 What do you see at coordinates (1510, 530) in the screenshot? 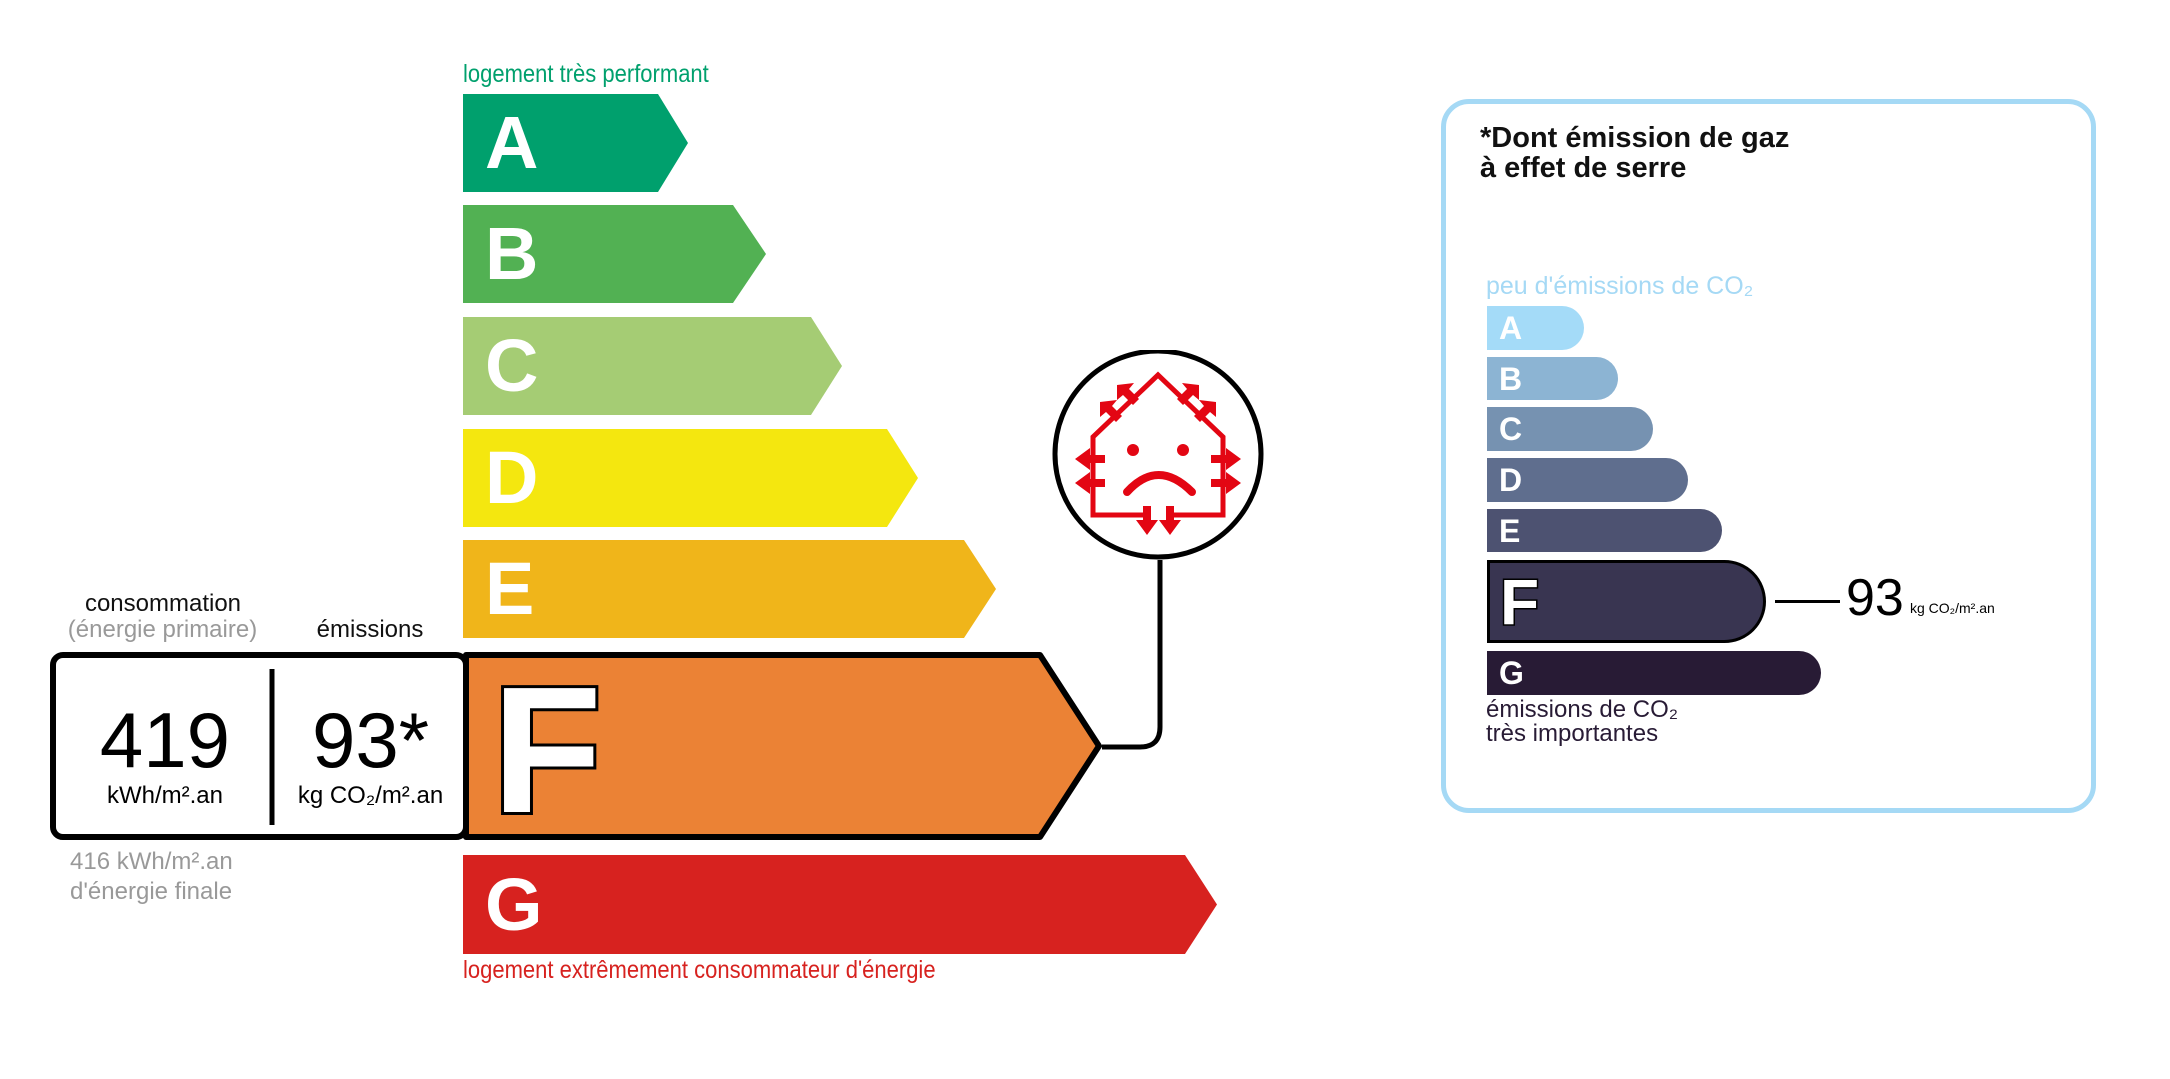
I see `ges-letter-e: E` at bounding box center [1510, 530].